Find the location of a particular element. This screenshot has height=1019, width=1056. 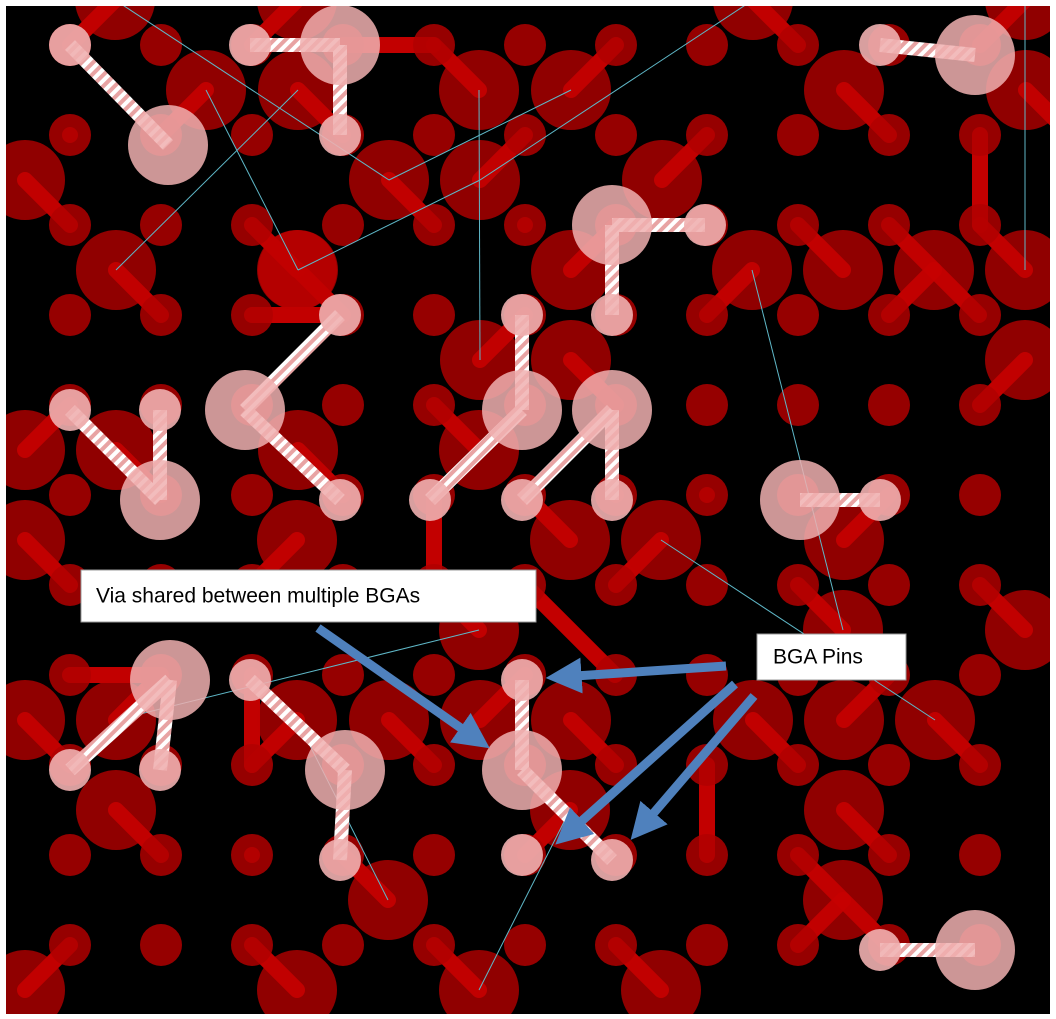

callout-text: BGA Pins is located at coordinates (818, 657).